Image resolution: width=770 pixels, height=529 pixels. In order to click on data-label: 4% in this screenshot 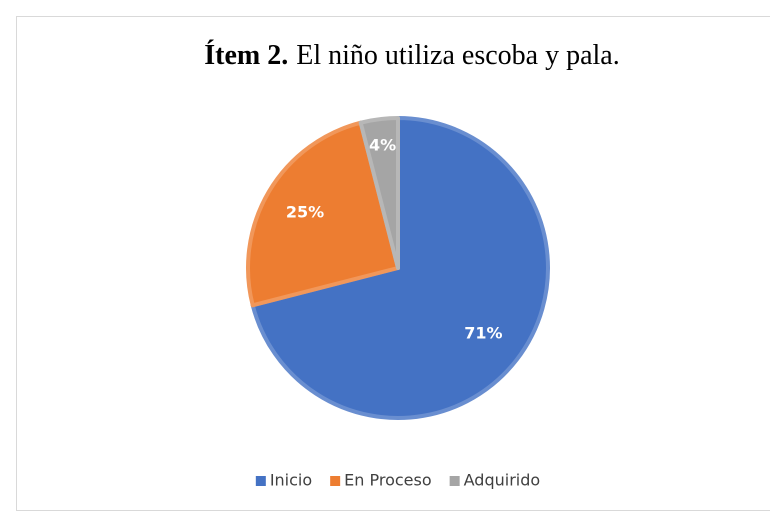, I will do `click(382, 144)`.